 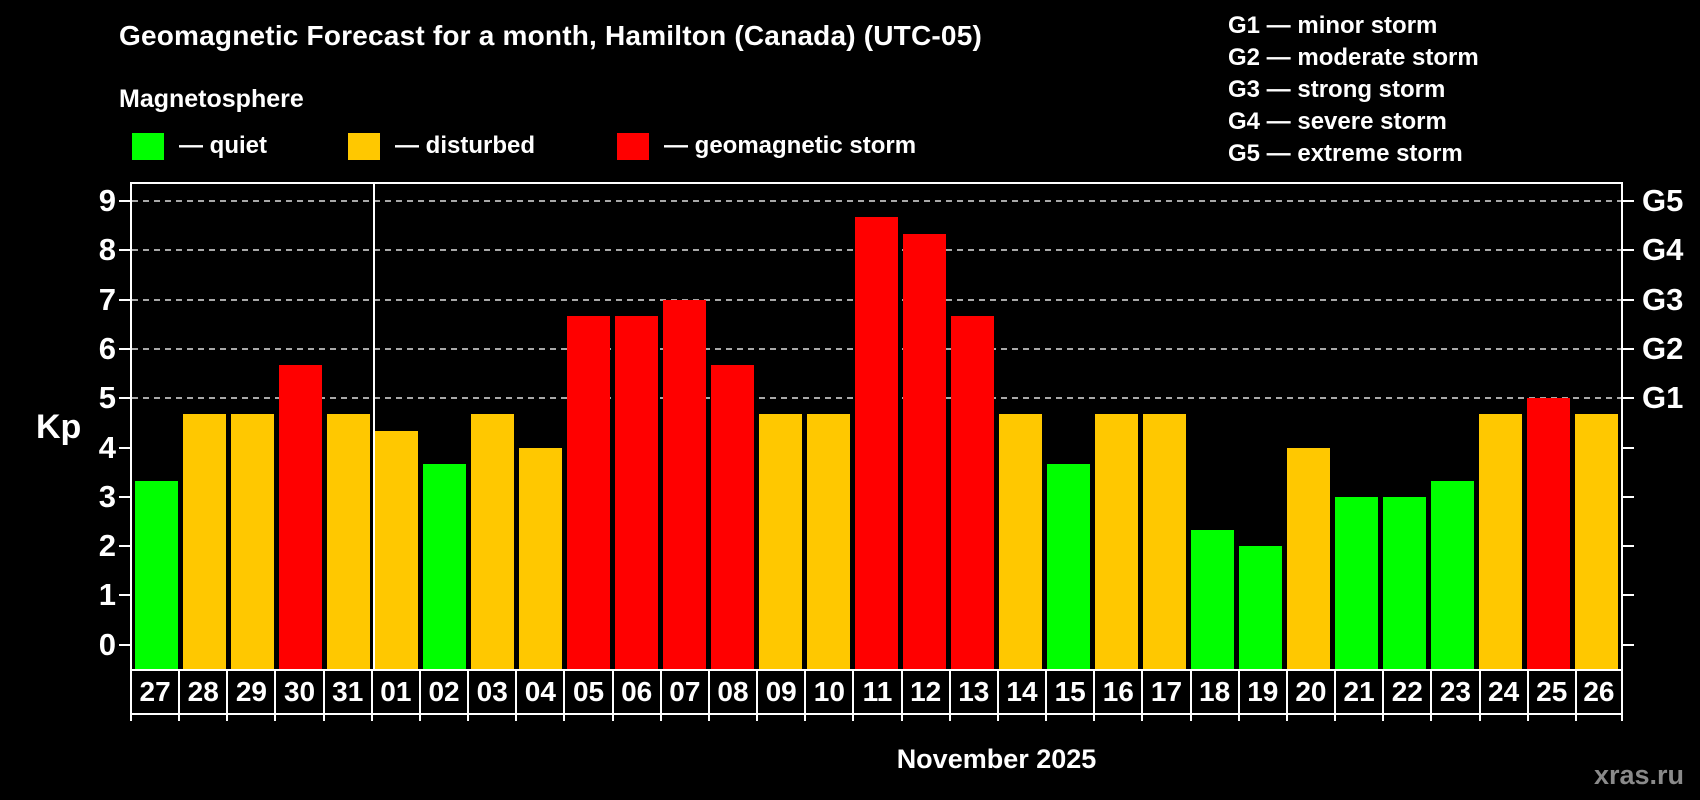 What do you see at coordinates (1663, 250) in the screenshot?
I see `right-axis-label-g4: G4` at bounding box center [1663, 250].